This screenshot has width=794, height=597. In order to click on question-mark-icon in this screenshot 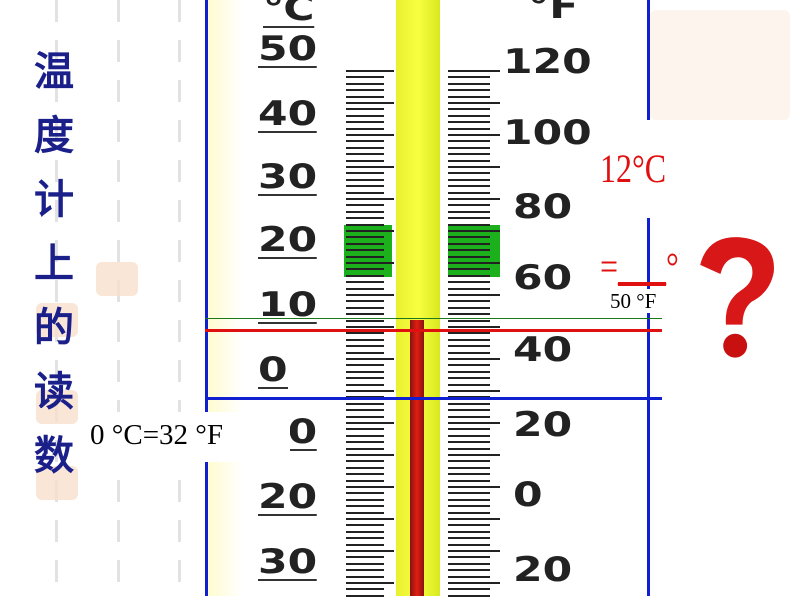, I will do `click(737, 297)`.